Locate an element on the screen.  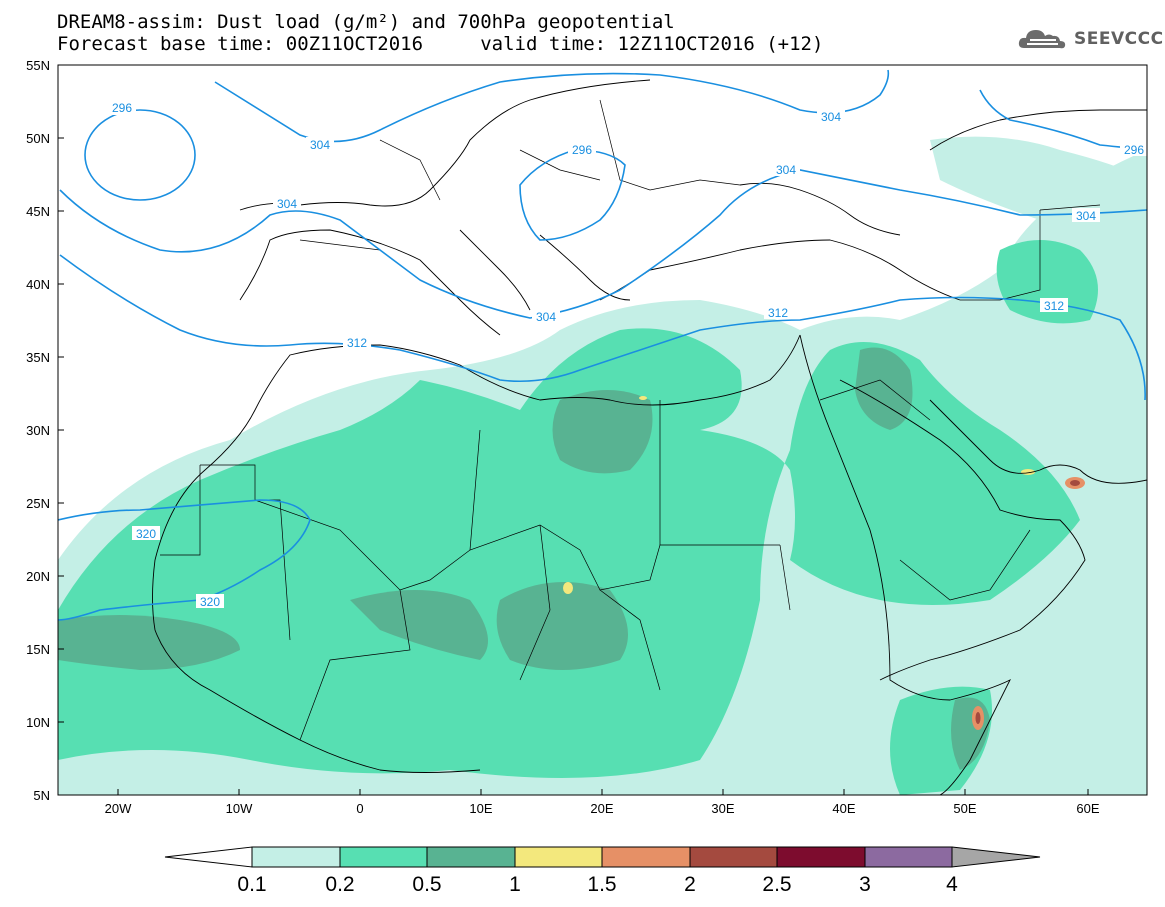
logo-text: SEEVCCC is located at coordinates (1119, 39).